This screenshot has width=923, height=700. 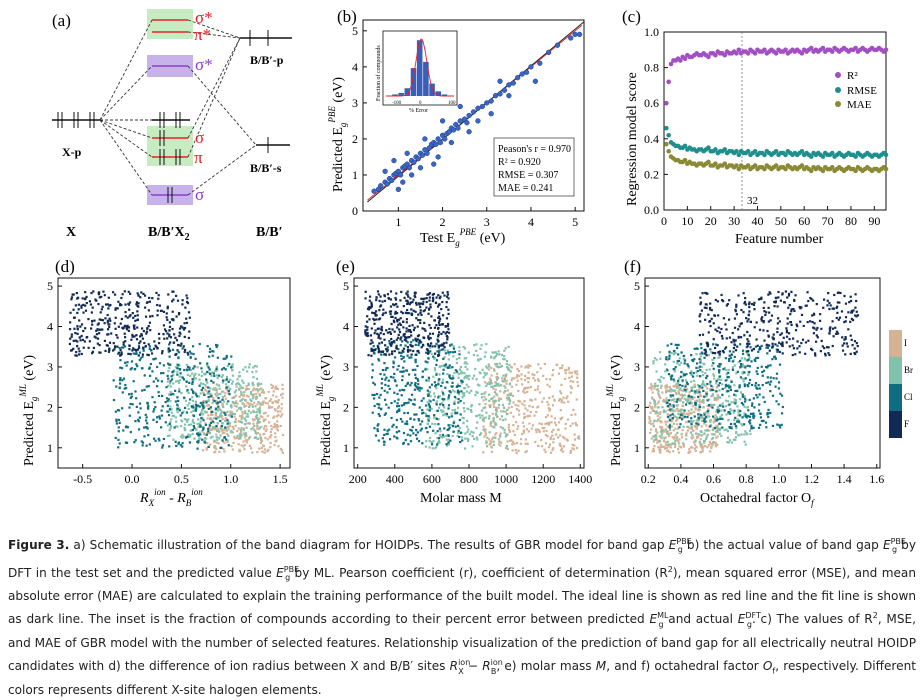 I want to click on antibonding-green-box, so click(x=170, y=24).